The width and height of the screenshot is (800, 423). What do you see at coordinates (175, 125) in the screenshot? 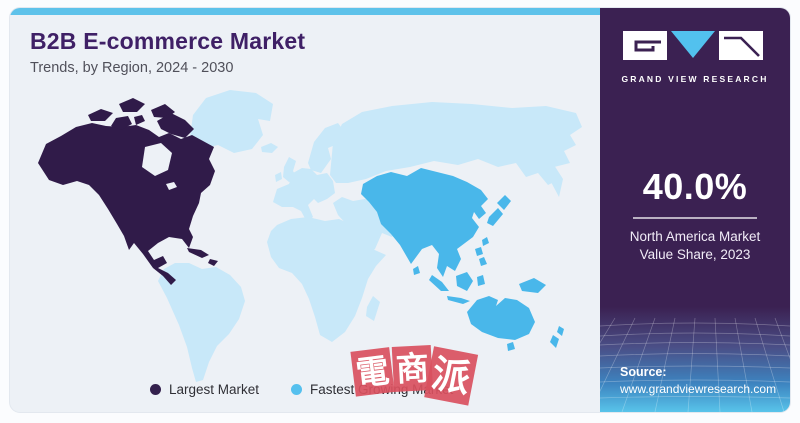
I see `baffin-island` at bounding box center [175, 125].